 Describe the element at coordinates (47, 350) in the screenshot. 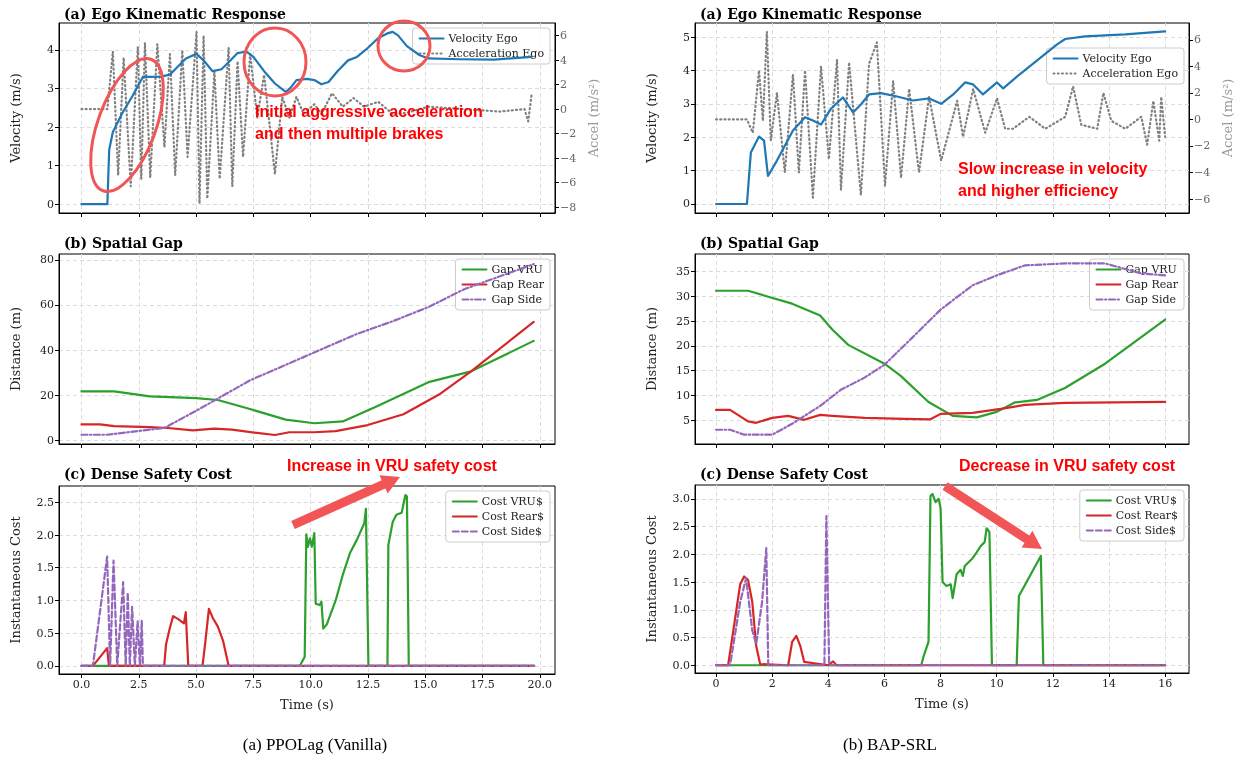

I see `y-tick-label: 40` at that location.